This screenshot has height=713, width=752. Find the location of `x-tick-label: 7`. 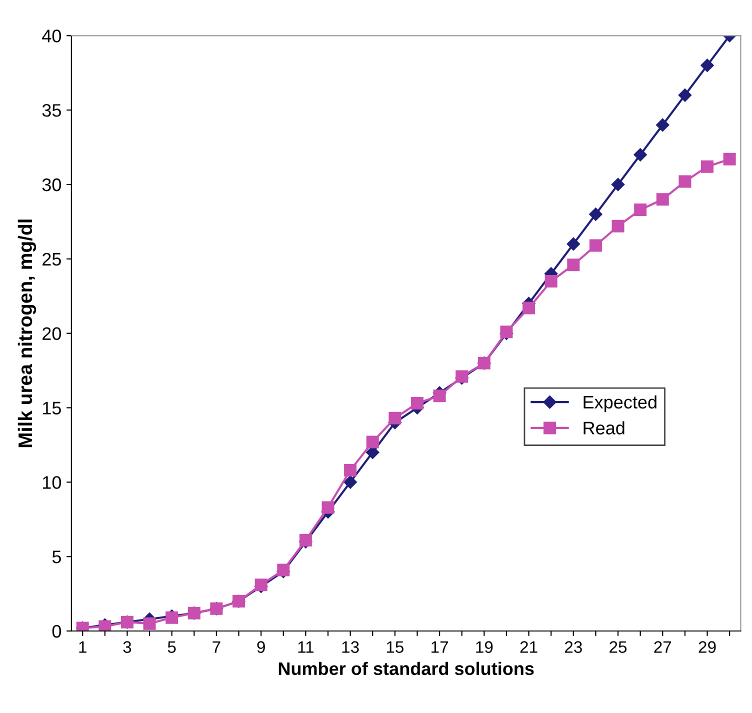

x-tick-label: 7 is located at coordinates (216, 647).